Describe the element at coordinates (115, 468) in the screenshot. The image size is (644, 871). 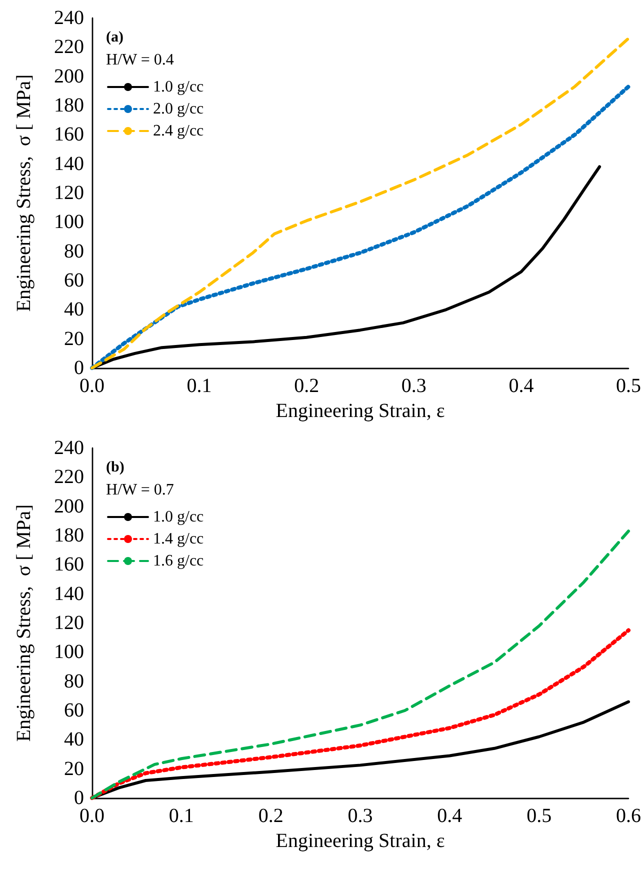
I see `annotation: (b)` at that location.